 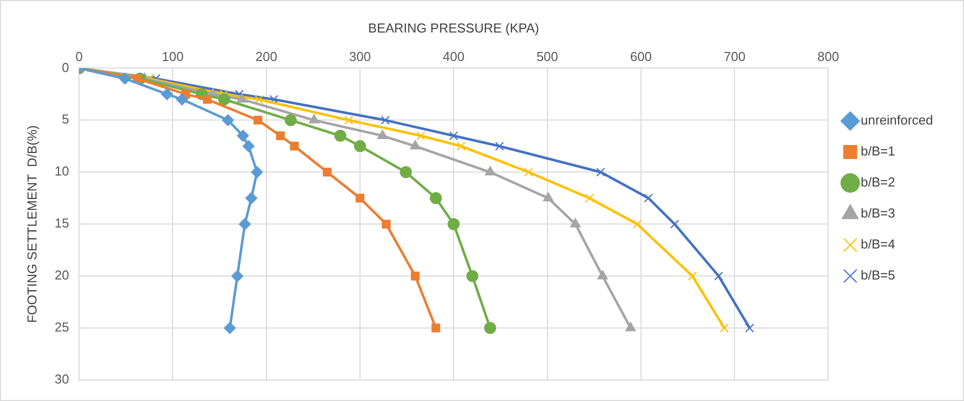 What do you see at coordinates (173, 56) in the screenshot?
I see `x-tick-label: 100` at bounding box center [173, 56].